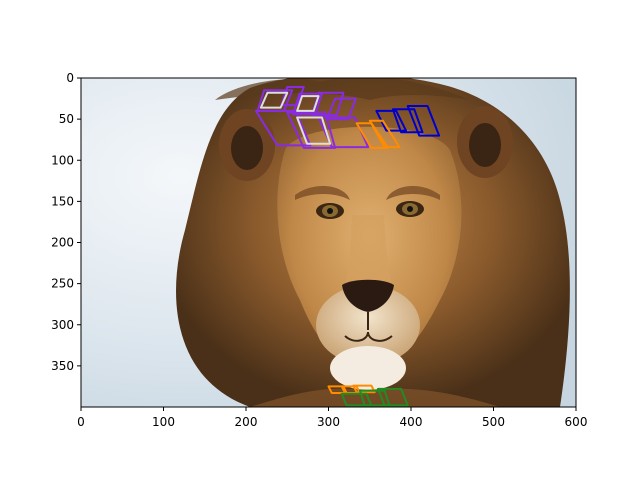  I want to click on y-tick-label: 250, so click(62, 284).